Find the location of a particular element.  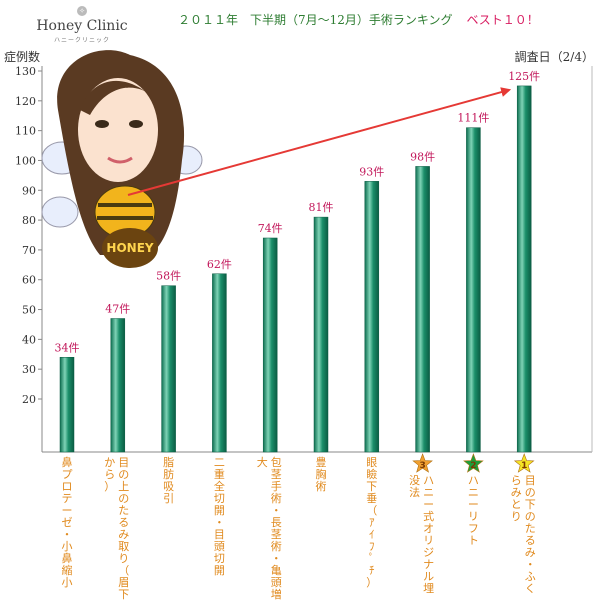

rank-star-icon is located at coordinates (422, 463).